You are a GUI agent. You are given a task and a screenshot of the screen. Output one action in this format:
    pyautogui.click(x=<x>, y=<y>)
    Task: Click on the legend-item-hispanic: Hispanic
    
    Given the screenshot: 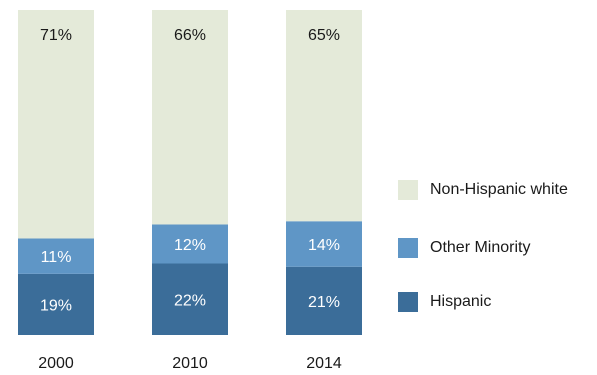 What is the action you would take?
    pyautogui.click(x=444, y=302)
    